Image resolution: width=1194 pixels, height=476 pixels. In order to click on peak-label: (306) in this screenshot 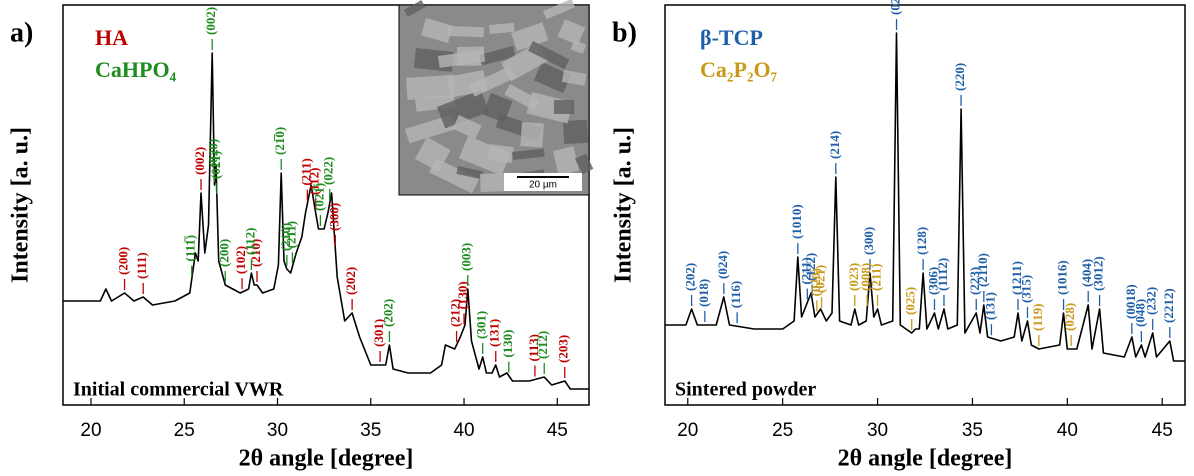, I will do `click(932, 281)`.